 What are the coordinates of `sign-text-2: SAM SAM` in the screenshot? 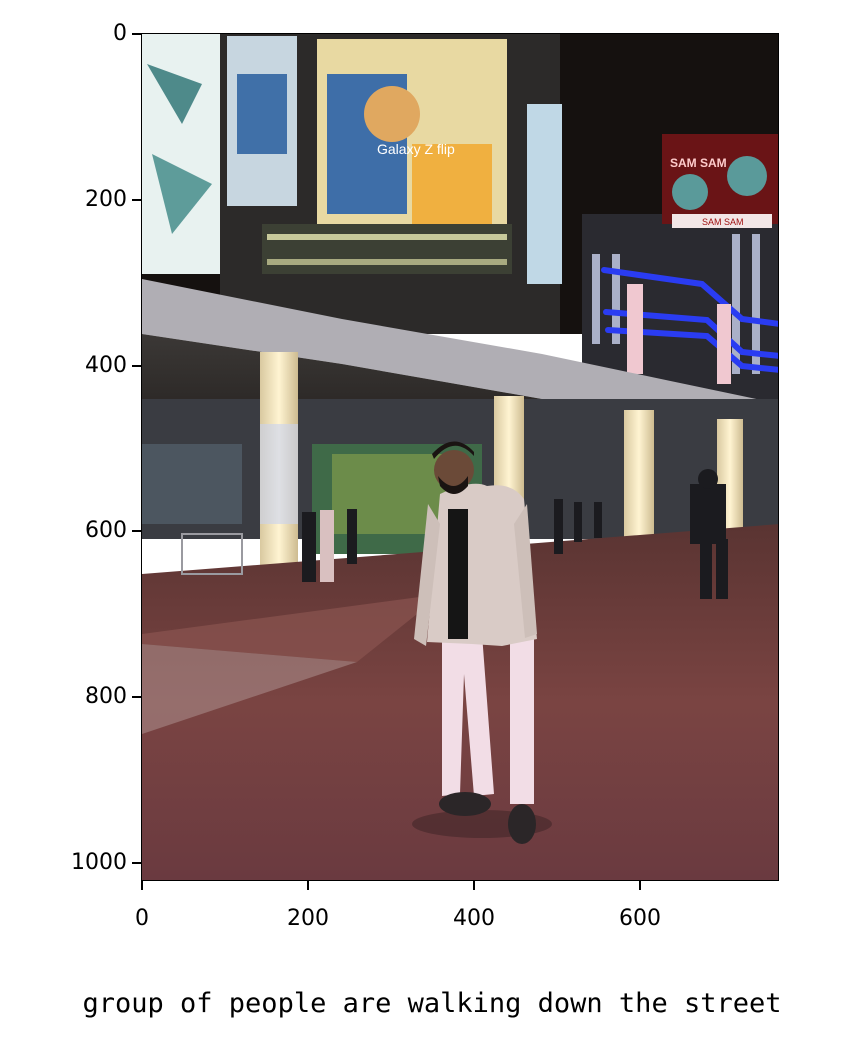 It's located at (723, 222).